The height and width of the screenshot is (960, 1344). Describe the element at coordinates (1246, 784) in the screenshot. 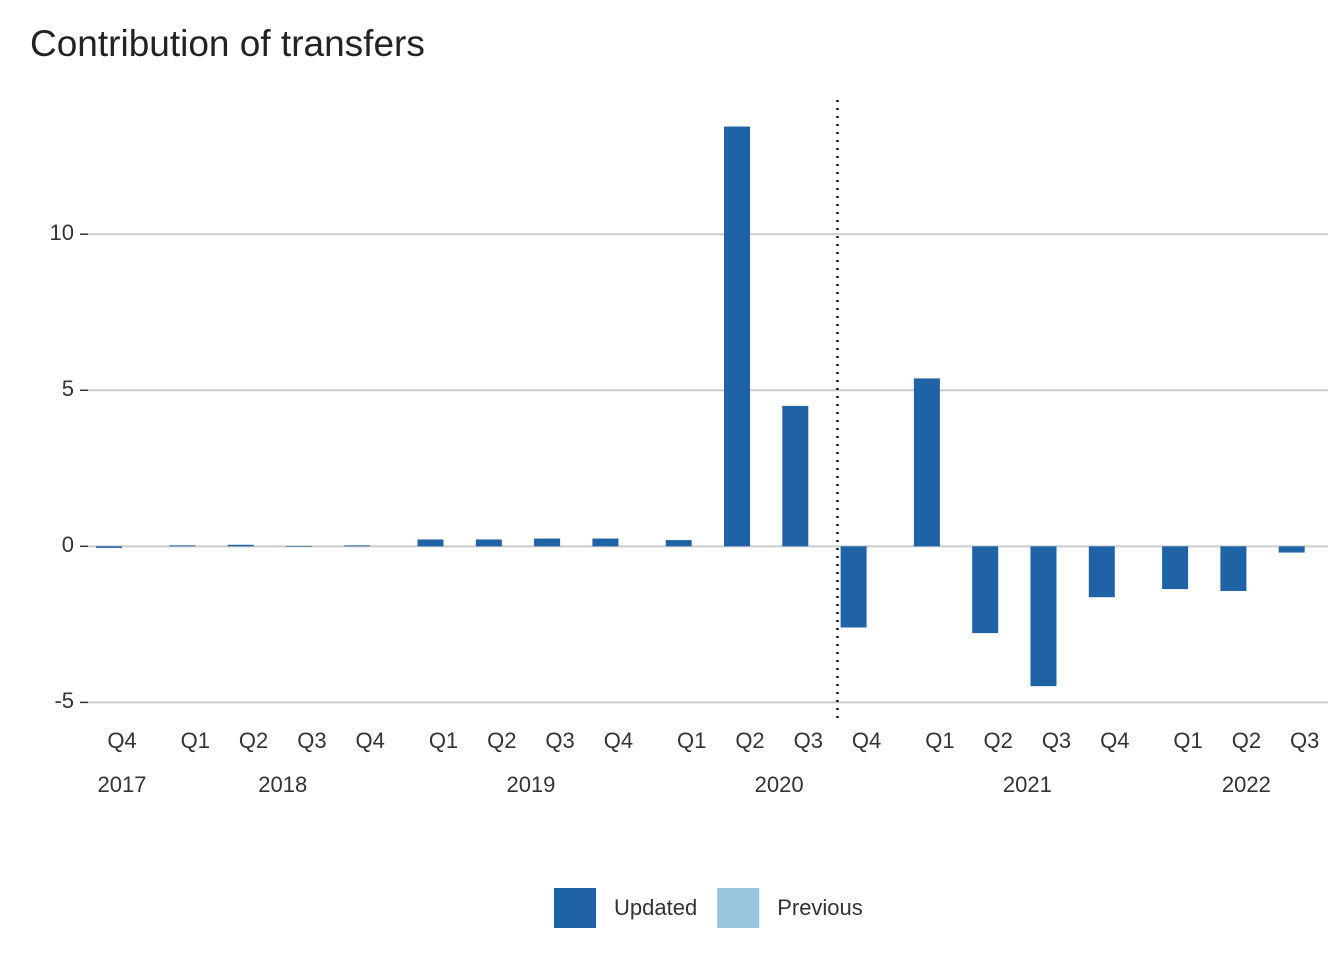

I see `x-group-label: 2022` at that location.